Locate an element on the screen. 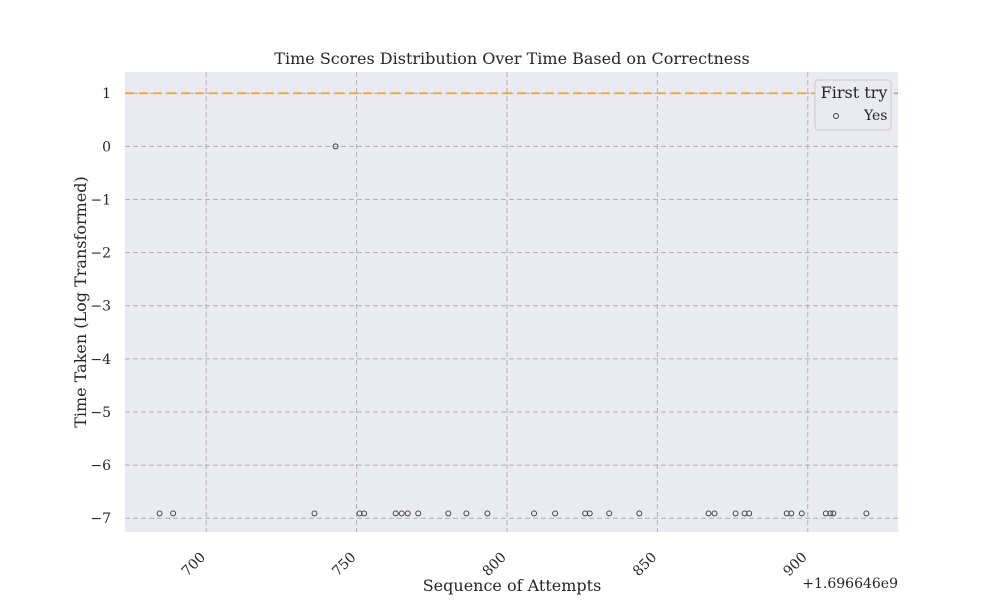 This screenshot has height=600, width=1000. y-tick-label: 0 is located at coordinates (106, 147).